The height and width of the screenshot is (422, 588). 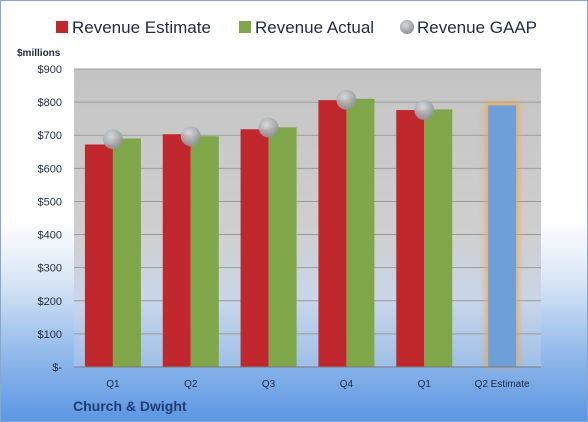 What do you see at coordinates (502, 236) in the screenshot?
I see `estimate-bar` at bounding box center [502, 236].